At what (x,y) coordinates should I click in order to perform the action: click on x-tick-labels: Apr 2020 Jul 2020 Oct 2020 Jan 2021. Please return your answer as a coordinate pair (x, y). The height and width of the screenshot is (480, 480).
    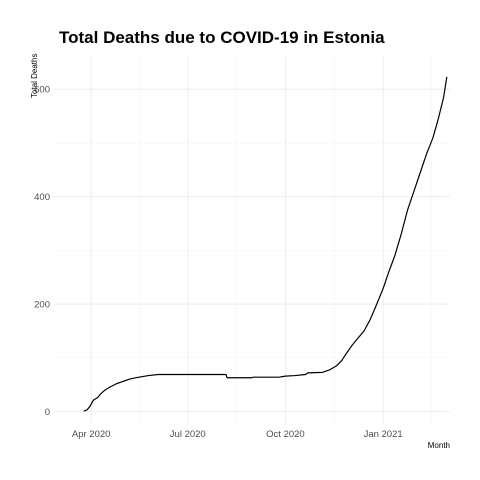
    Looking at the image, I should click on (237, 434).